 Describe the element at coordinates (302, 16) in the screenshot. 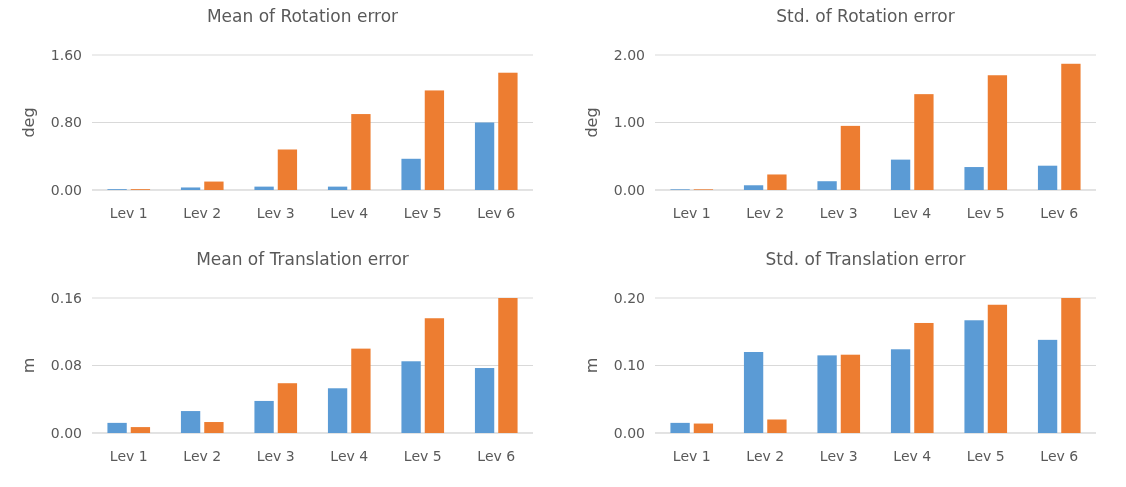

I see `chart-title: Mean of Rotation error` at that location.